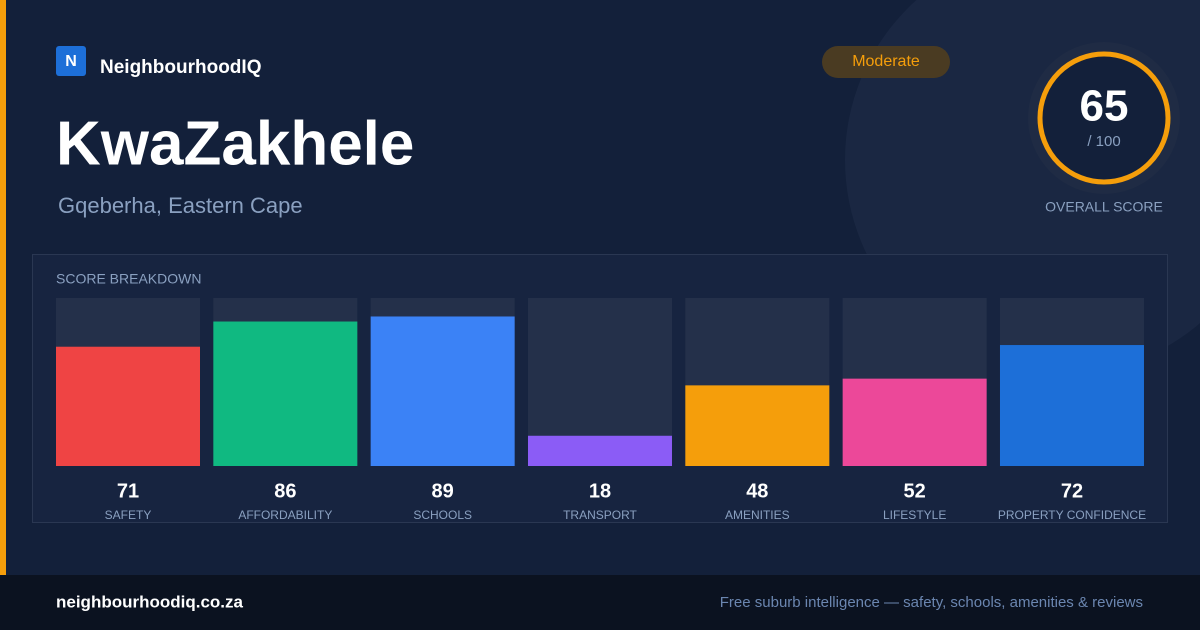 This screenshot has height=630, width=1200. What do you see at coordinates (914, 515) in the screenshot?
I see `category-label: LIFESTYLE` at bounding box center [914, 515].